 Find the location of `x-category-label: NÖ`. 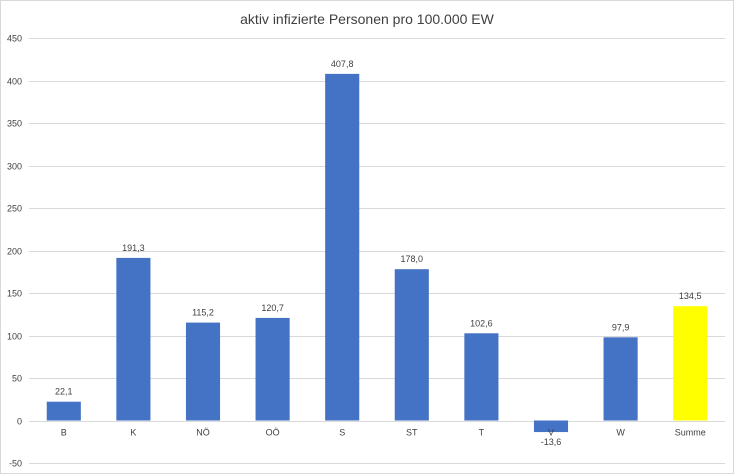

x-category-label: NÖ is located at coordinates (203, 433).